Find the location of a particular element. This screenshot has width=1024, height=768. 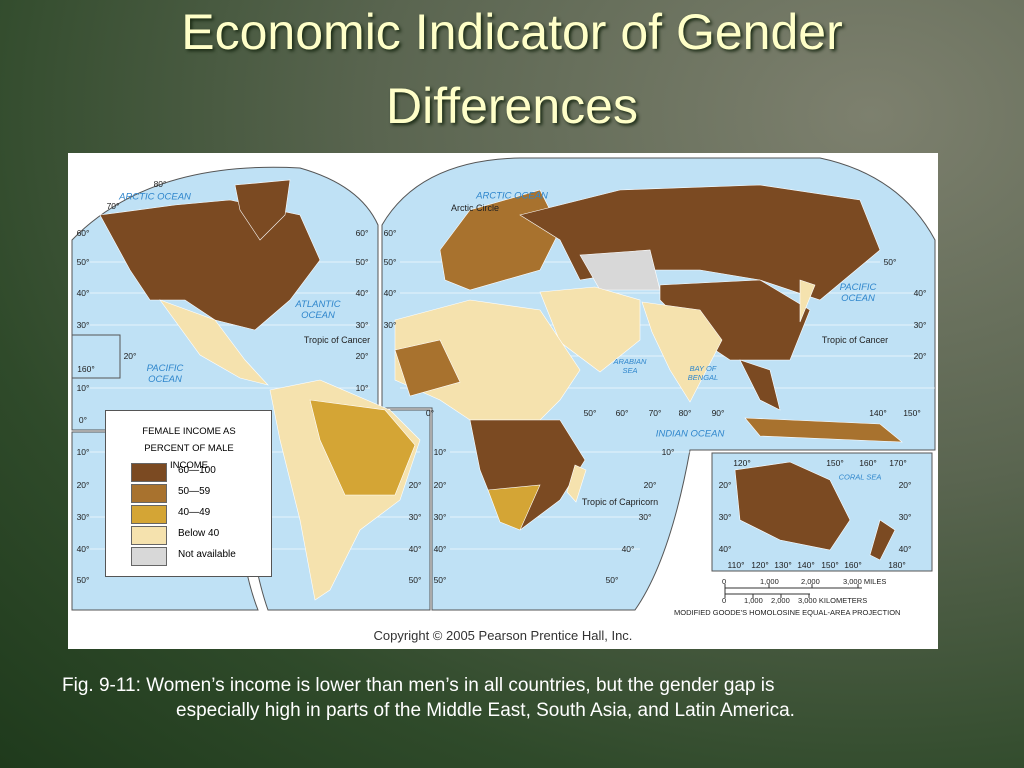

map-label: Tropic of Capricorn is located at coordinates (620, 502).